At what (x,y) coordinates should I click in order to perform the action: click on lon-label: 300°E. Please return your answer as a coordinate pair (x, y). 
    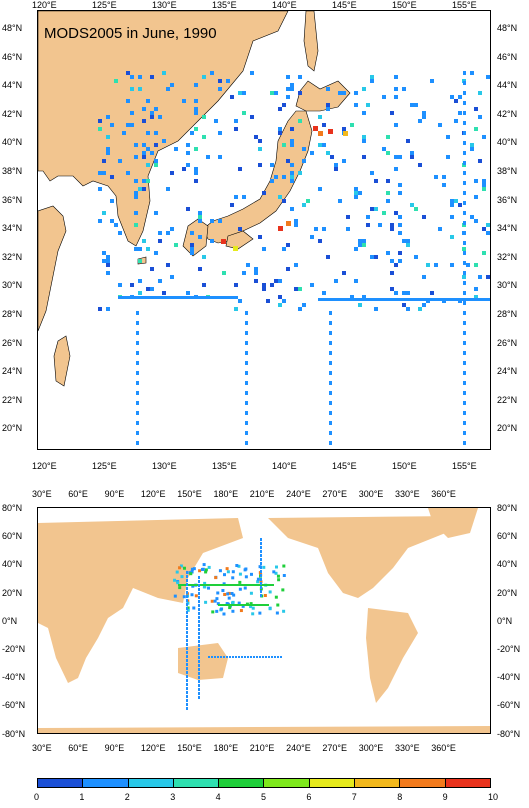
    Looking at the image, I should click on (371, 494).